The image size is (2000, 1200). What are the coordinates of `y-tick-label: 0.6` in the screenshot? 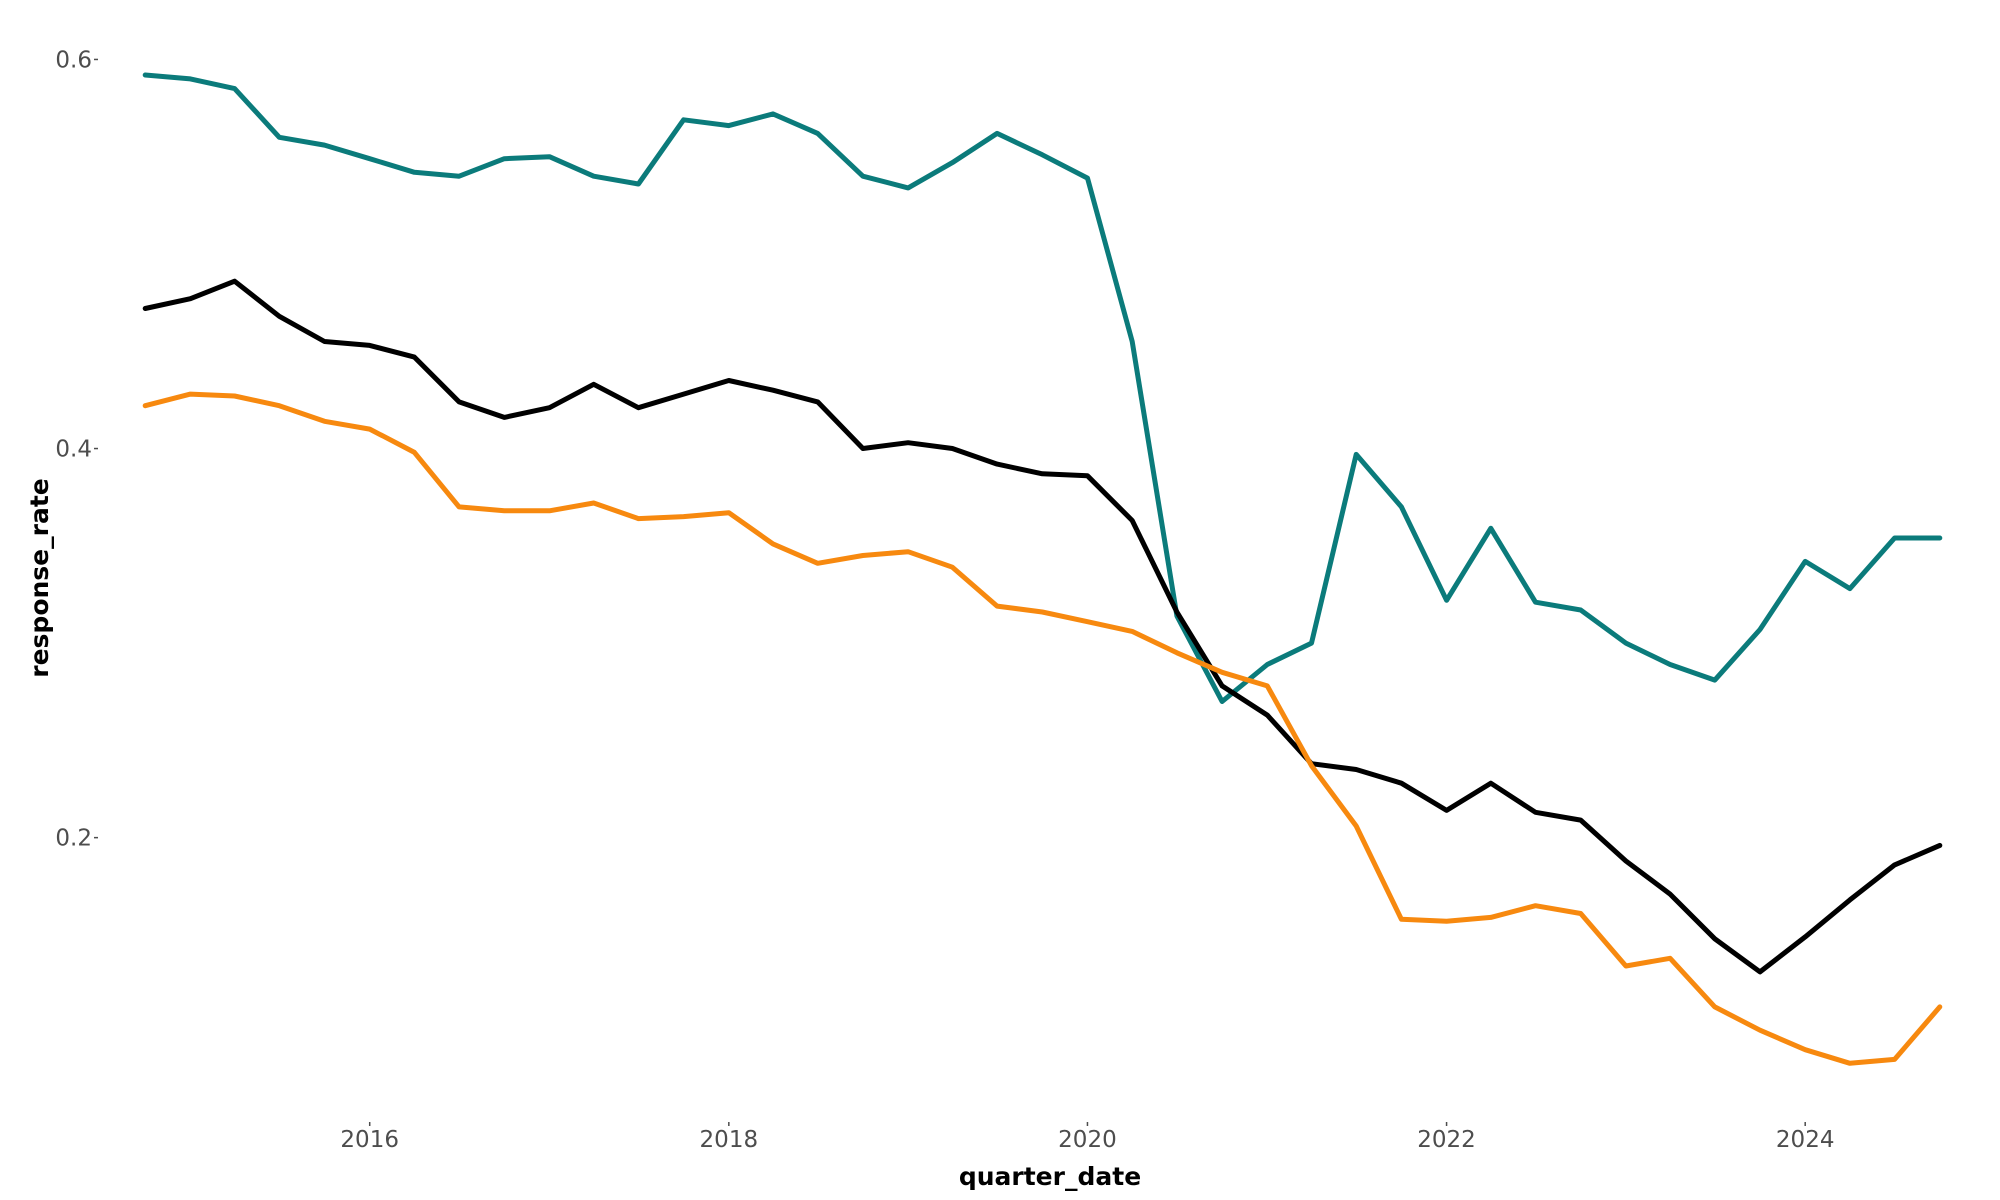 It's located at (73, 60).